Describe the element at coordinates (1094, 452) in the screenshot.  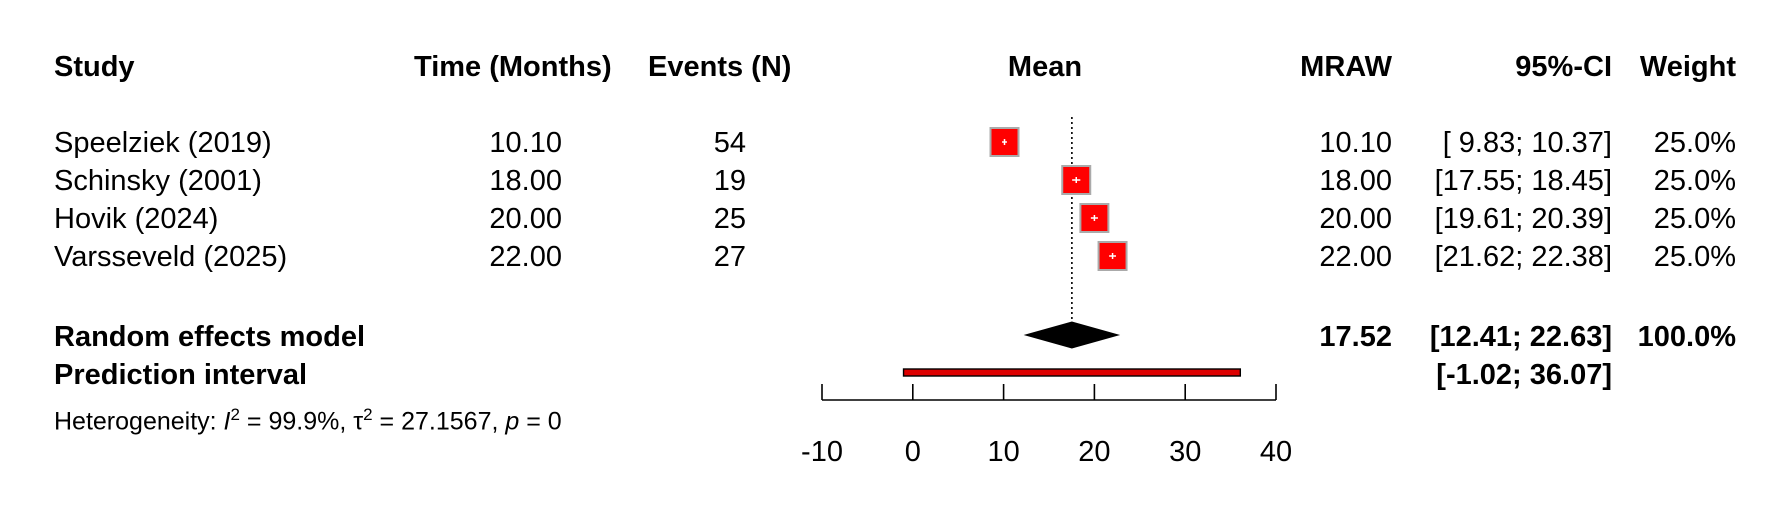
I see `x-axis-tick-label: 20` at that location.